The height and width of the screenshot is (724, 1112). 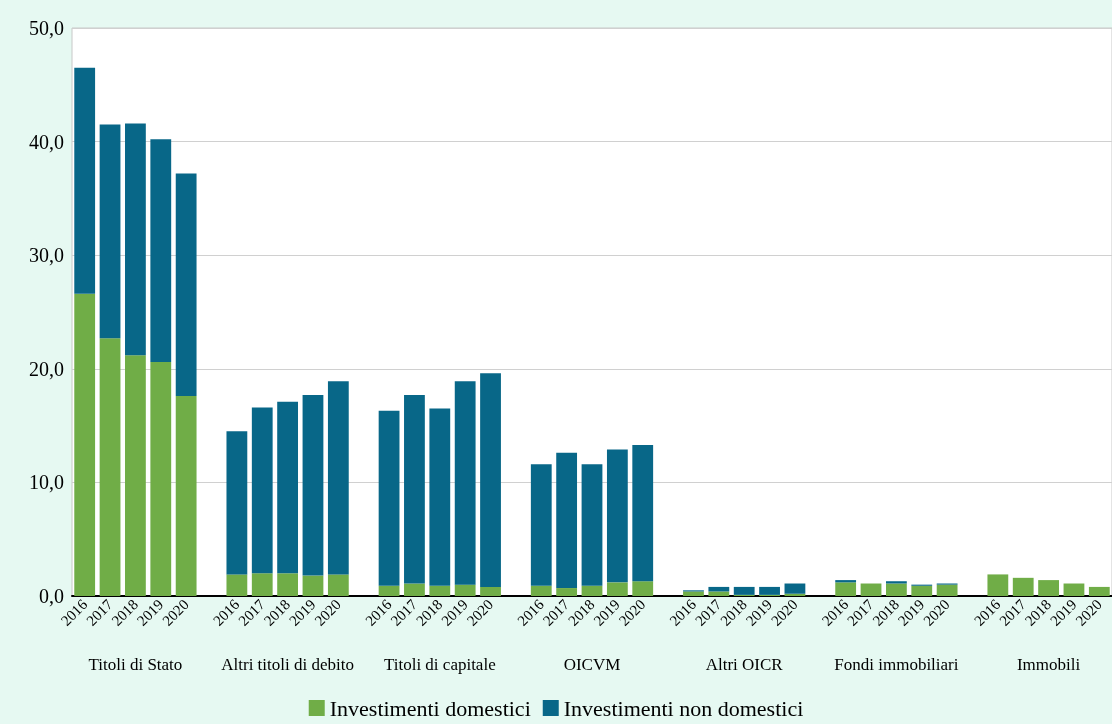 I want to click on y-tick-label: 20,0, so click(x=46, y=368).